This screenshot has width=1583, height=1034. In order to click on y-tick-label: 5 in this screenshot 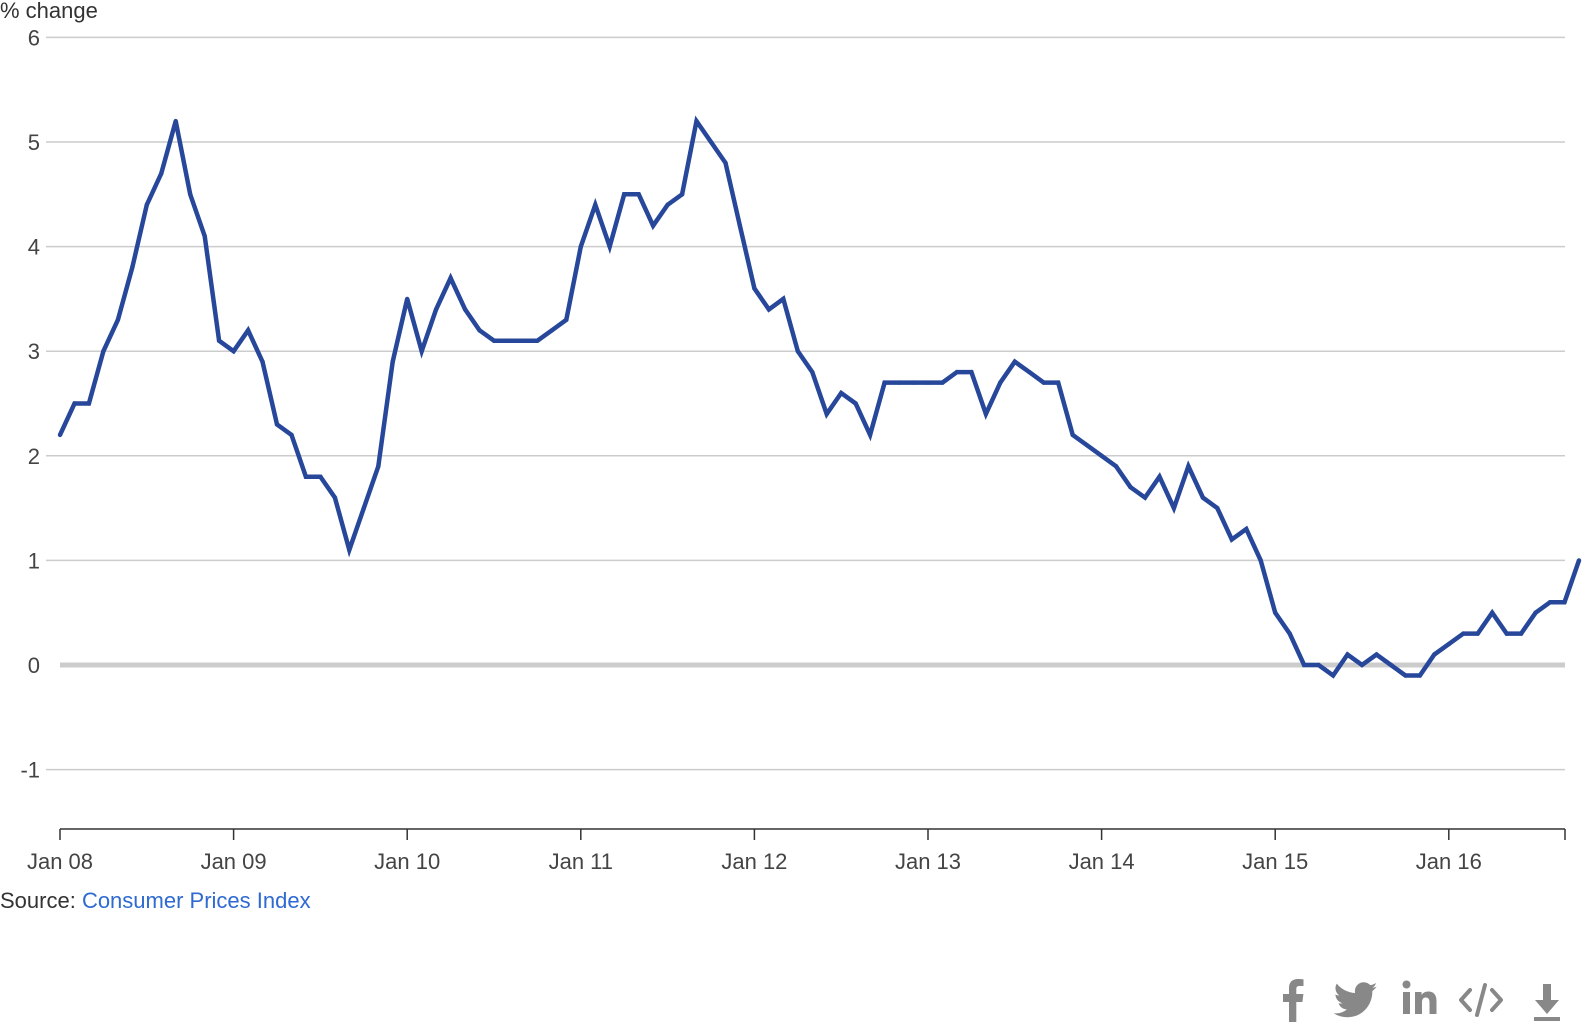, I will do `click(34, 142)`.